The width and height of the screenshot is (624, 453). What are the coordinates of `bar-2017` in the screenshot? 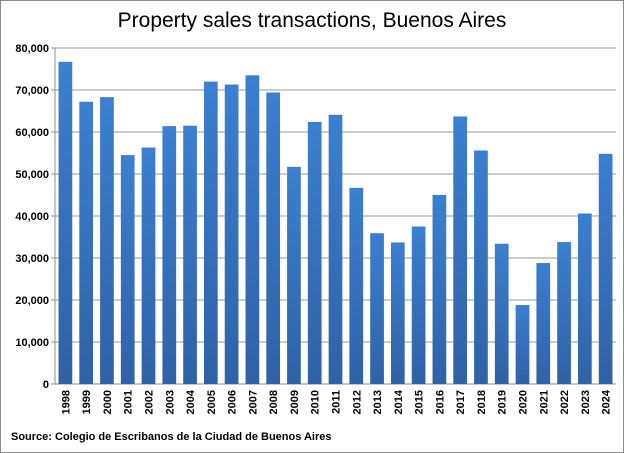 It's located at (460, 250).